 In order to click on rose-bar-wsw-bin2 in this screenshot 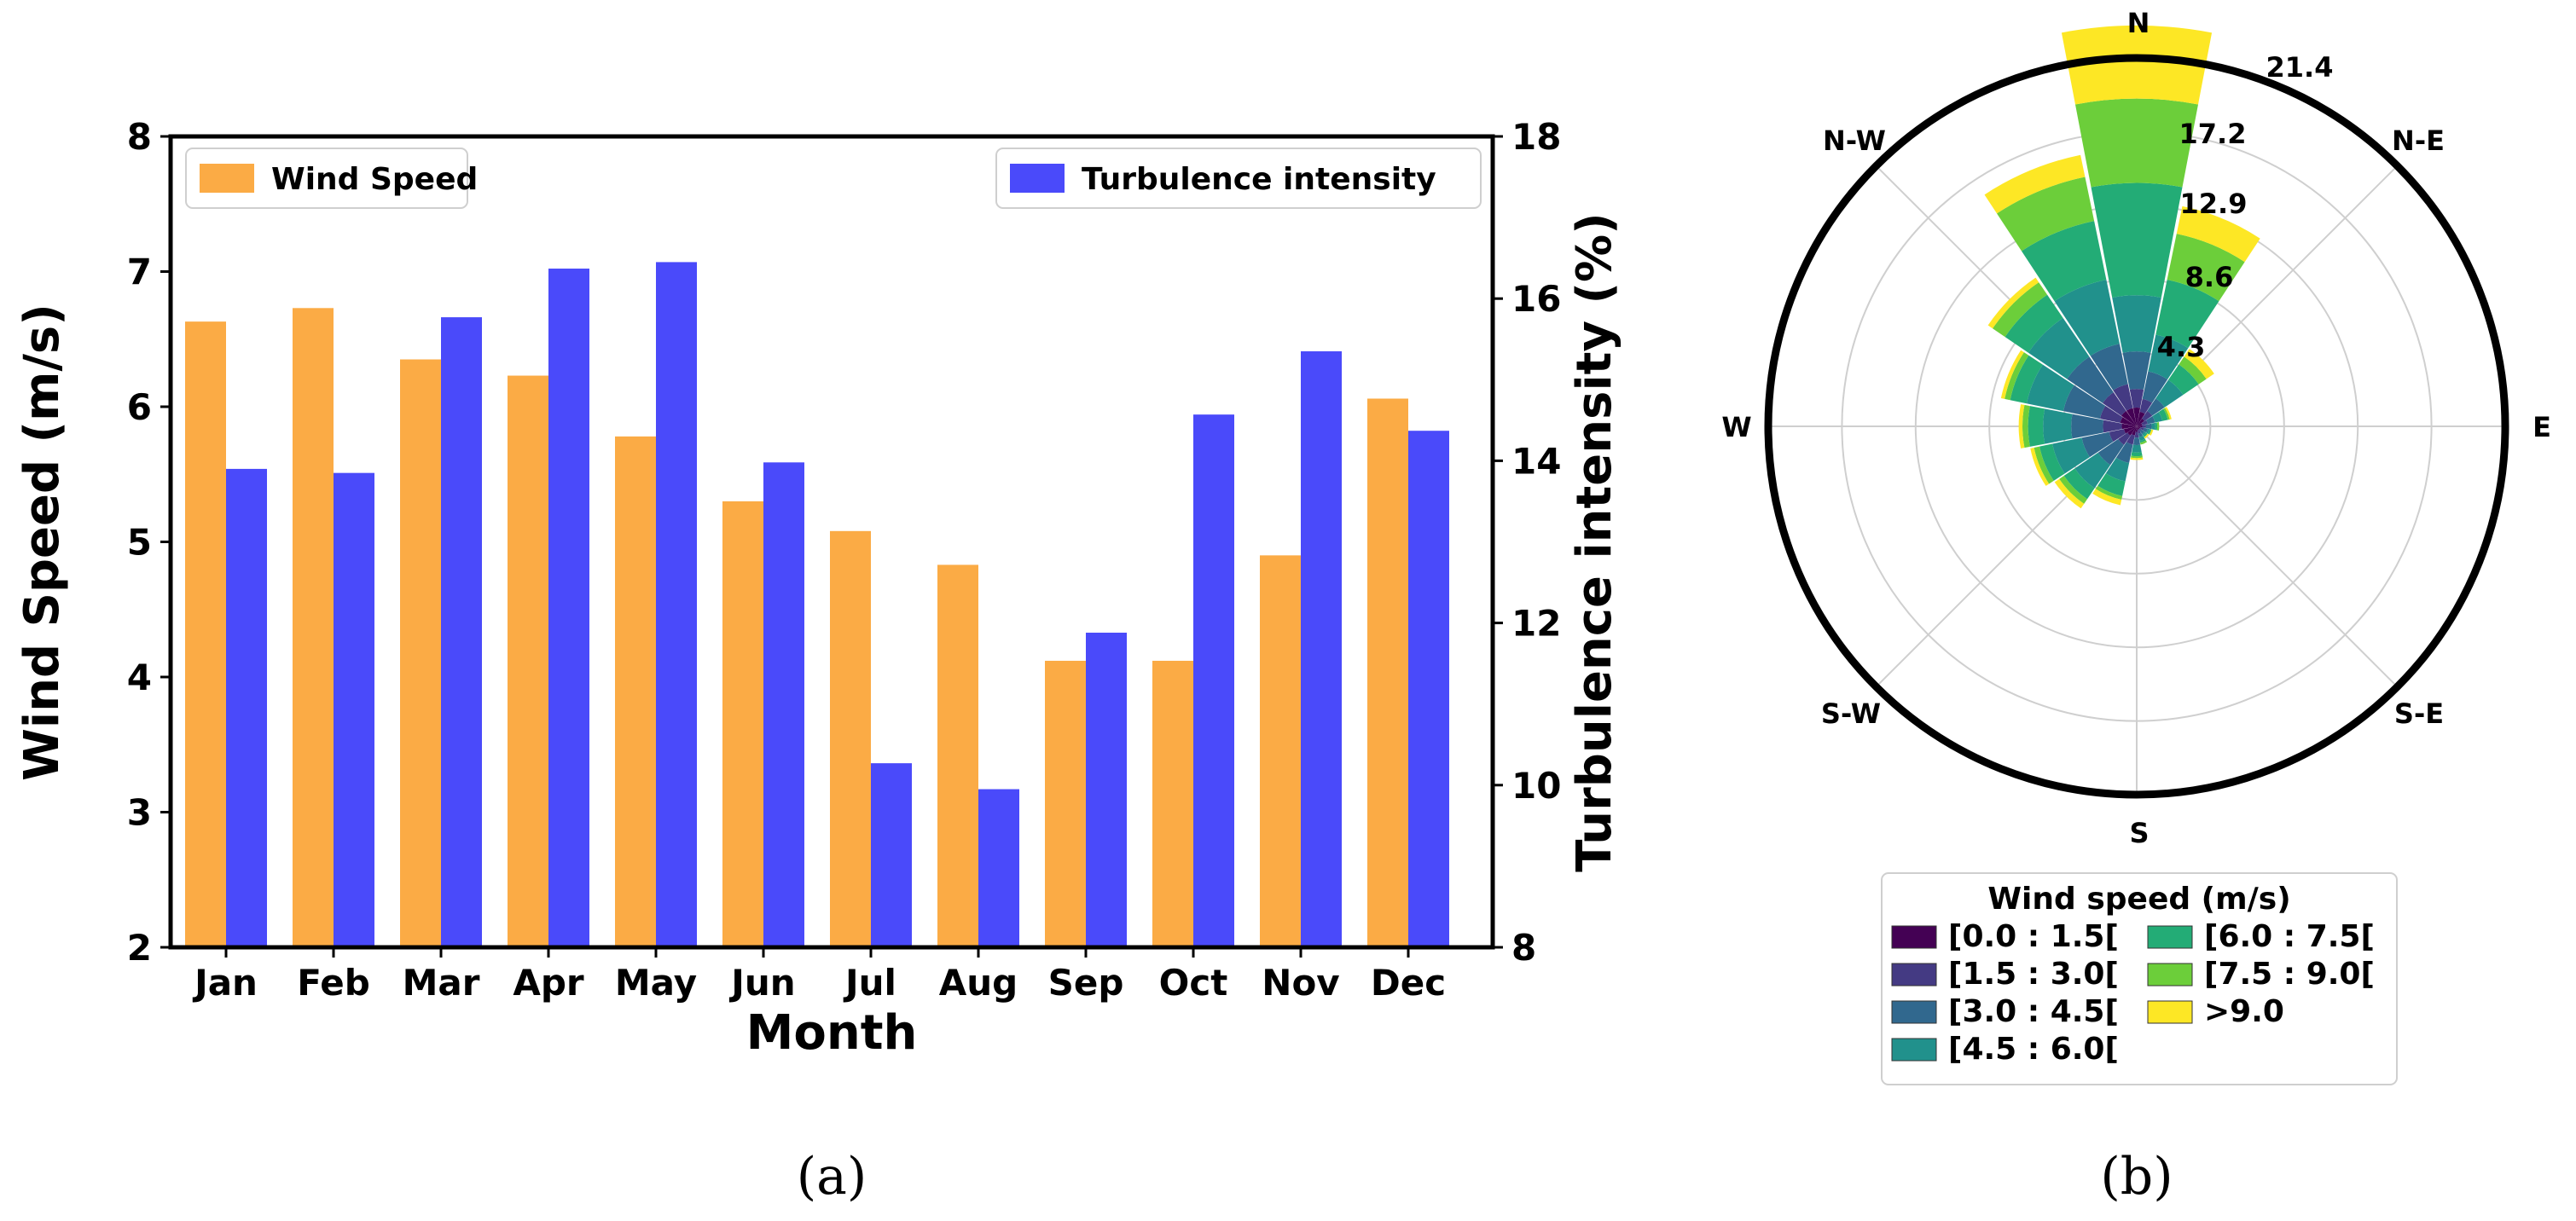, I will do `click(2097, 444)`.